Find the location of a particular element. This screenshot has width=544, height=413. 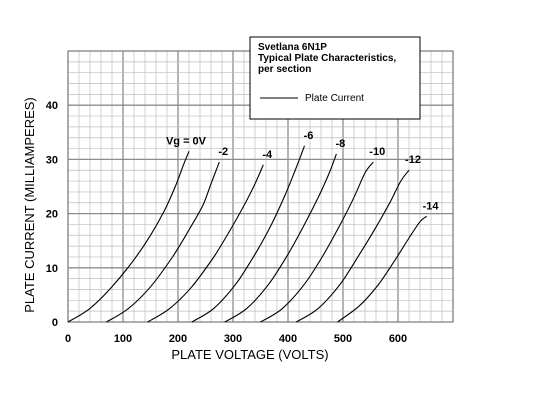

legend-frame is located at coordinates (335, 78).